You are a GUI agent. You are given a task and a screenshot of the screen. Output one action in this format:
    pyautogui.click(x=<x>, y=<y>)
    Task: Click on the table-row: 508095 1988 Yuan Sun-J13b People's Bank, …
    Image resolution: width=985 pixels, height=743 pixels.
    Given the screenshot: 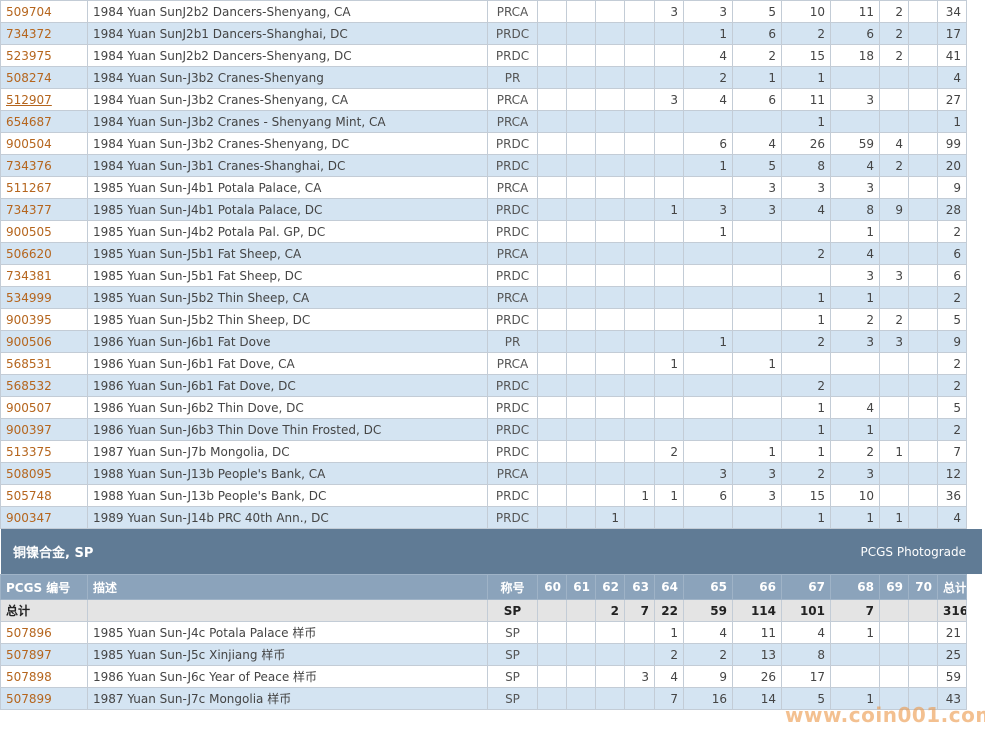 What is the action you would take?
    pyautogui.click(x=492, y=473)
    